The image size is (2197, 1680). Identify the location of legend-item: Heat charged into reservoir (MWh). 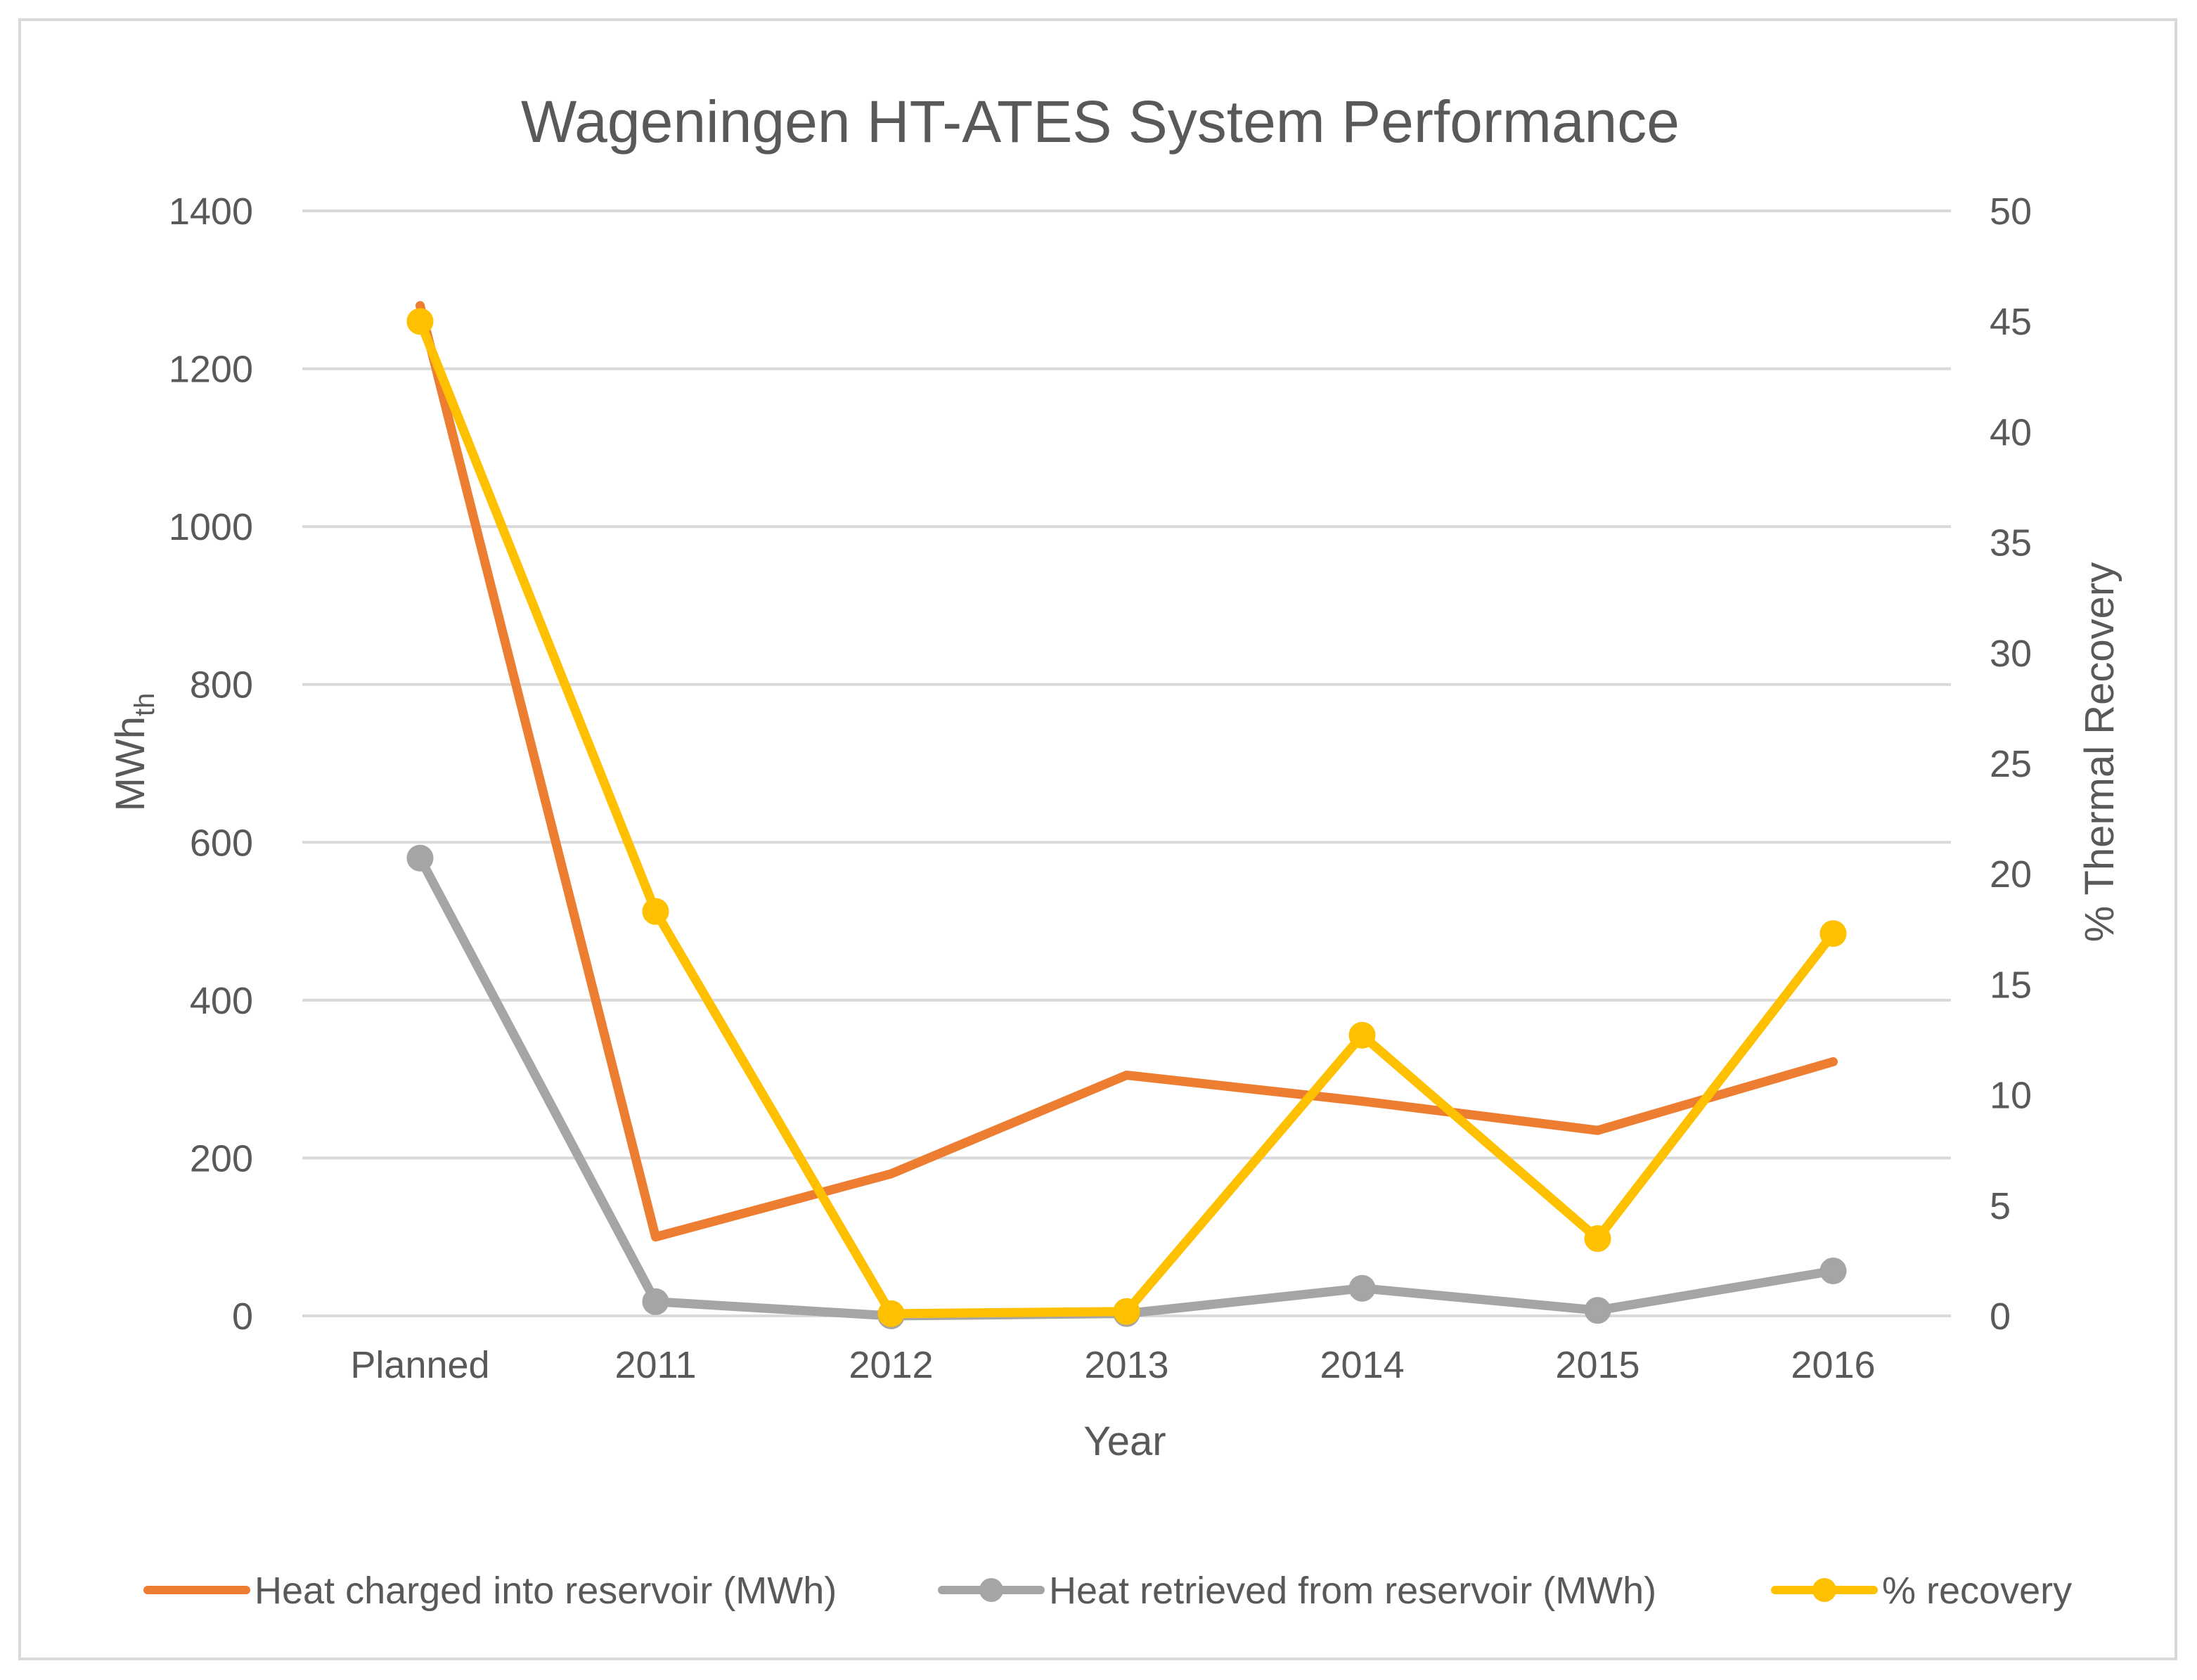
(490, 1591).